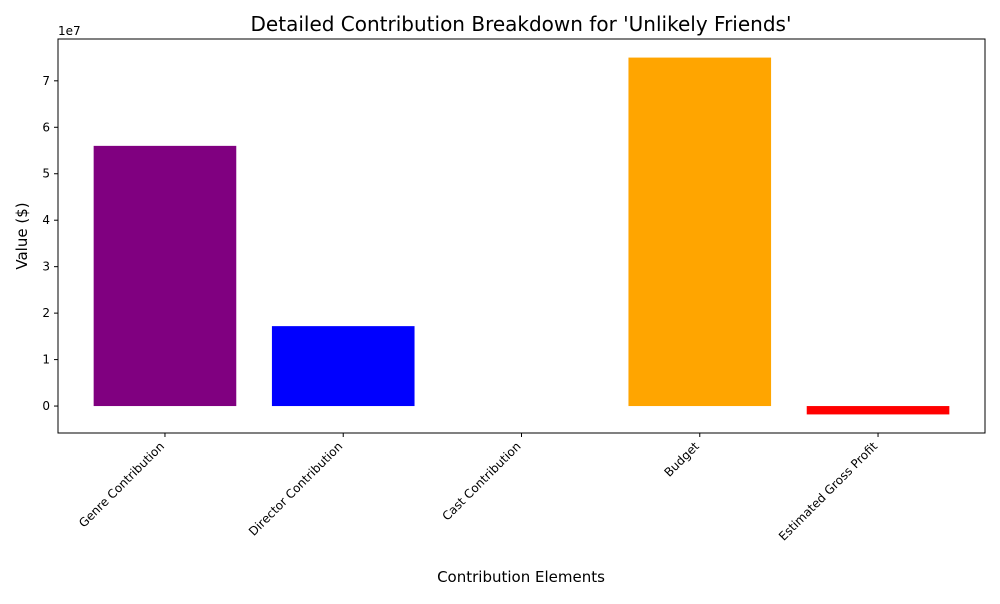 This screenshot has width=1000, height=604. Describe the element at coordinates (46, 313) in the screenshot. I see `y-tick-label: 2` at that location.